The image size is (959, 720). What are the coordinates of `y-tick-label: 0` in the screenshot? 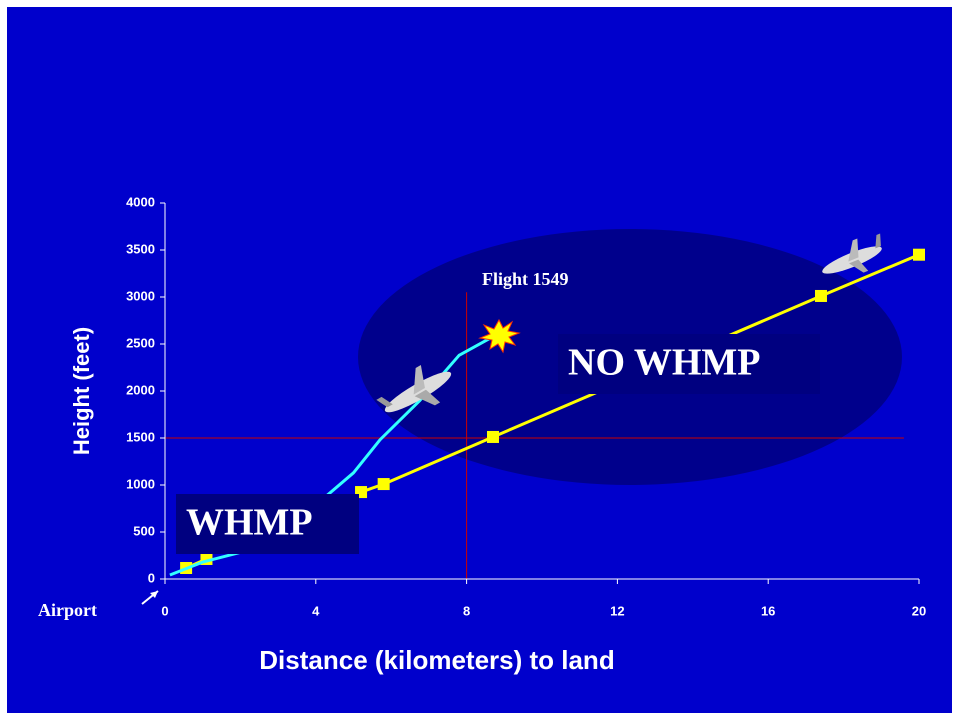 It's located at (151, 577).